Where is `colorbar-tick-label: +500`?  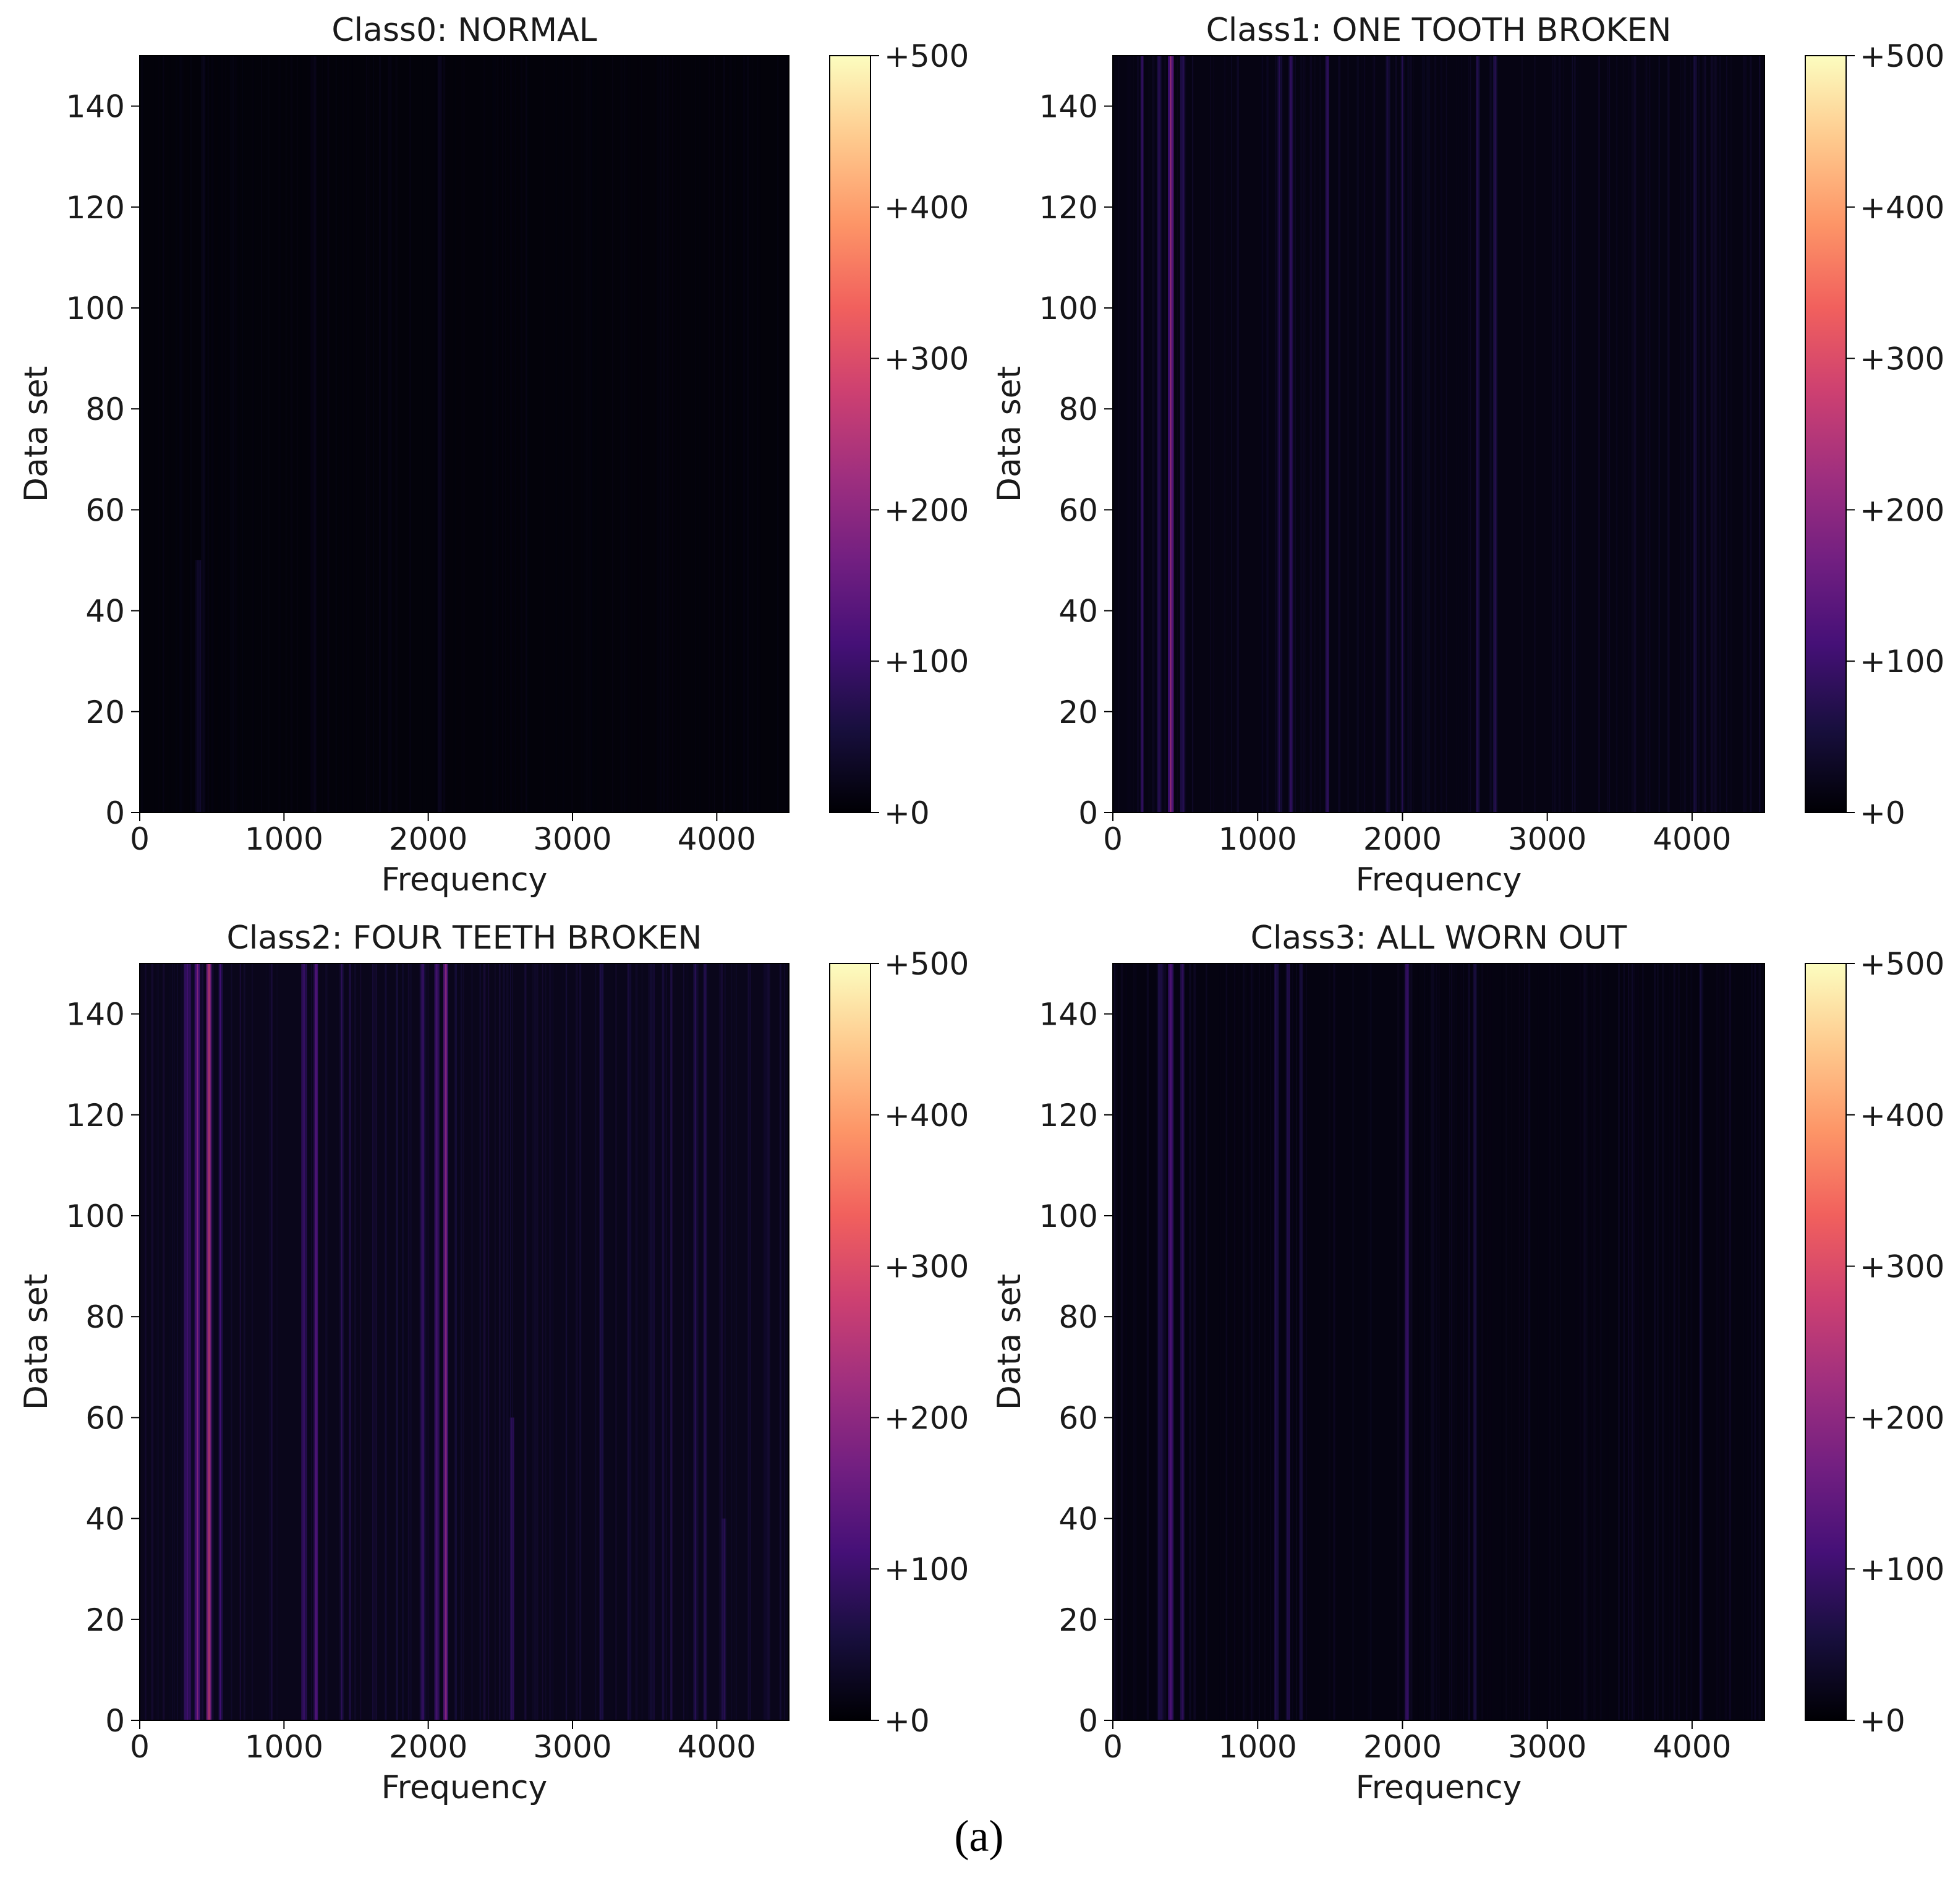 colorbar-tick-label: +500 is located at coordinates (927, 964).